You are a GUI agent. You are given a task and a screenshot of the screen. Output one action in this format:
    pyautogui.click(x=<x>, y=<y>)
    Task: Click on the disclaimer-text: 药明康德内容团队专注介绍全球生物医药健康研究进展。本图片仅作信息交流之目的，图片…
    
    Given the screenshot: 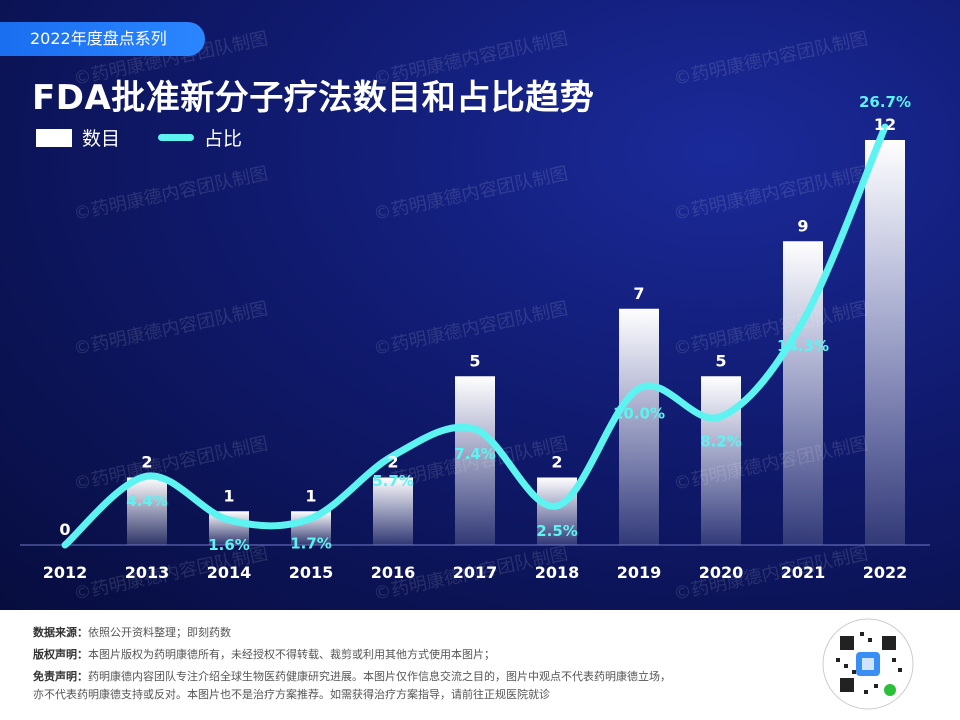 What is the action you would take?
    pyautogui.click(x=379, y=676)
    